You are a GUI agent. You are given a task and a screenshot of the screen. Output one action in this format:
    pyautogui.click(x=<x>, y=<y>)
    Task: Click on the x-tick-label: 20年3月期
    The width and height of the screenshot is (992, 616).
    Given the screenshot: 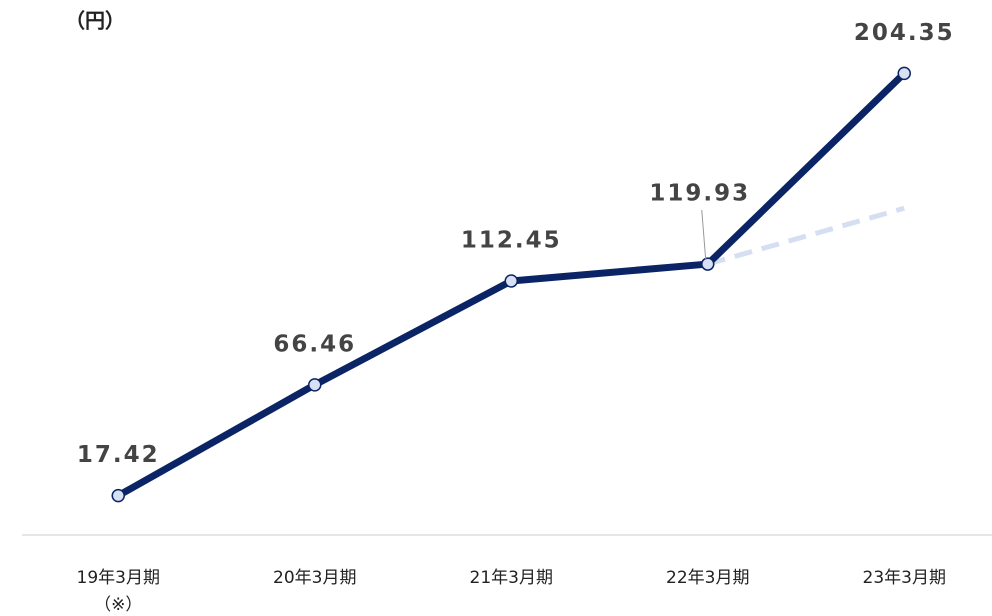 What is the action you would take?
    pyautogui.click(x=314, y=578)
    